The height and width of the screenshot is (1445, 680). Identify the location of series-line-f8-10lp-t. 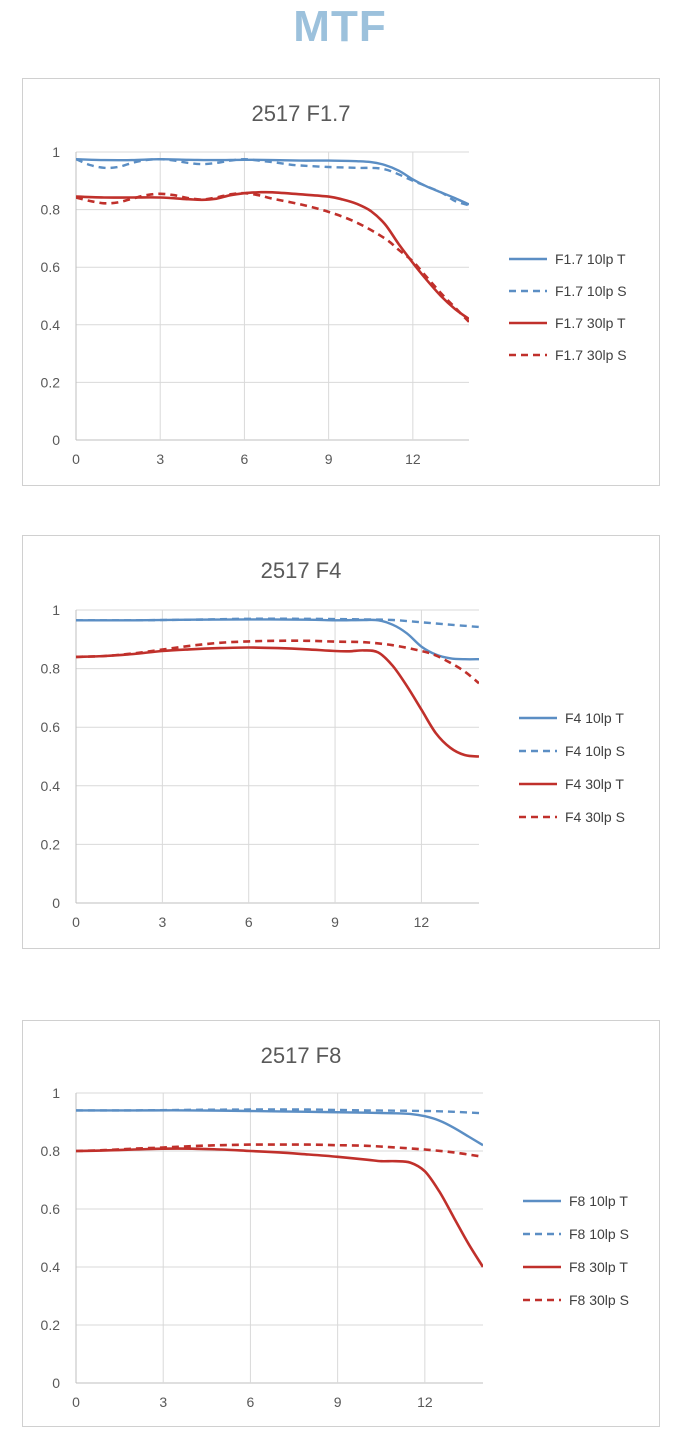
(279, 1128).